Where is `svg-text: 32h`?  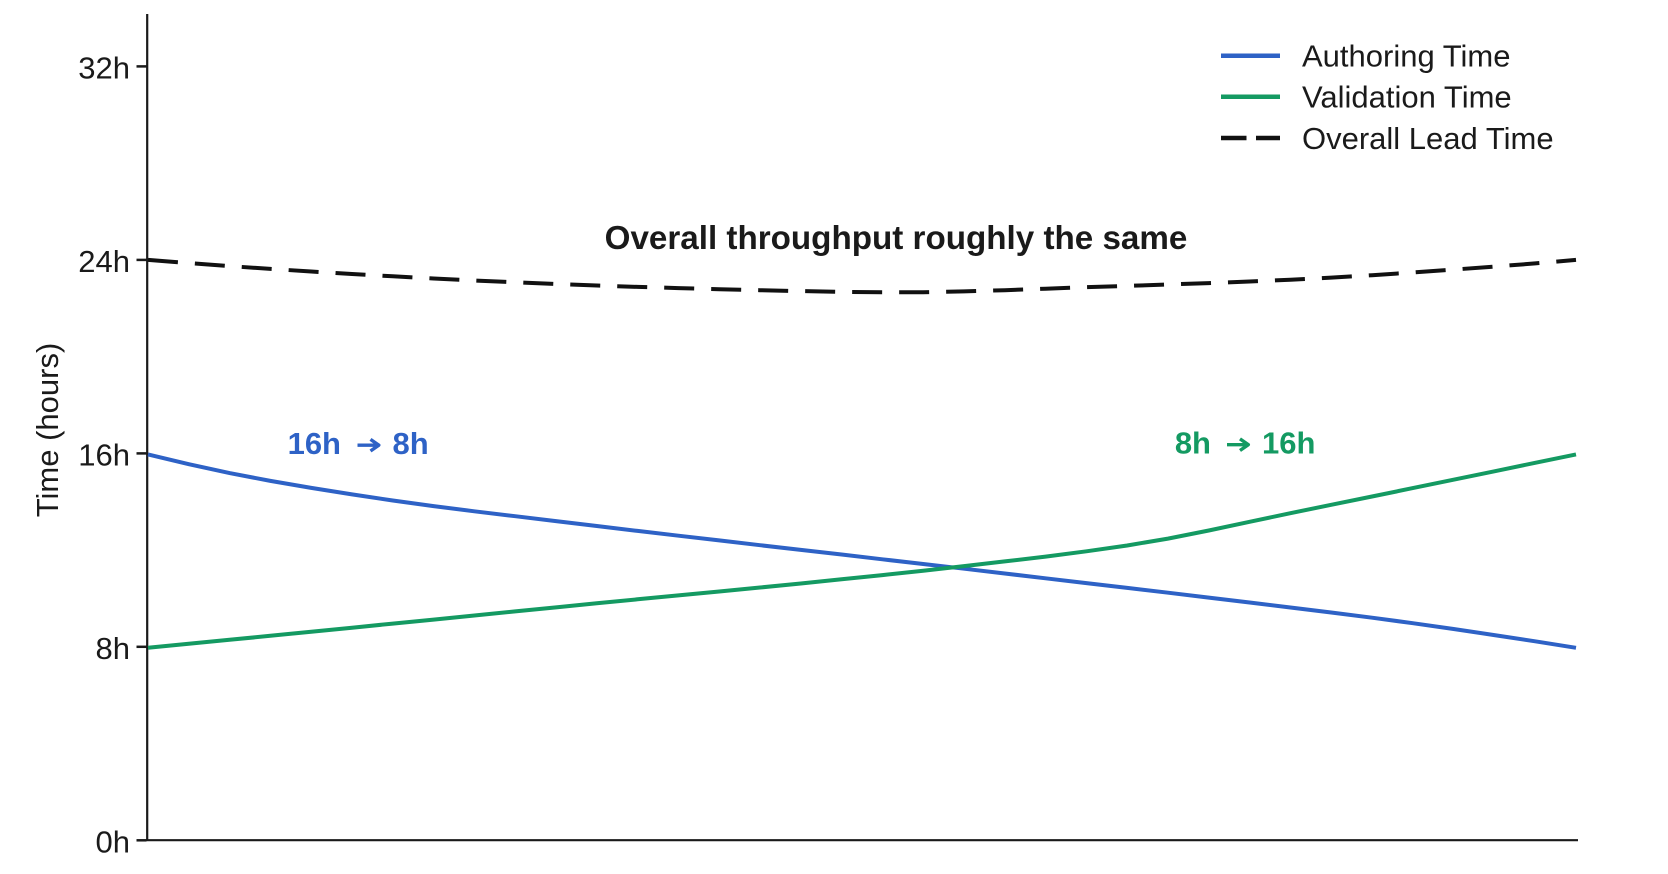
svg-text: 32h is located at coordinates (104, 67).